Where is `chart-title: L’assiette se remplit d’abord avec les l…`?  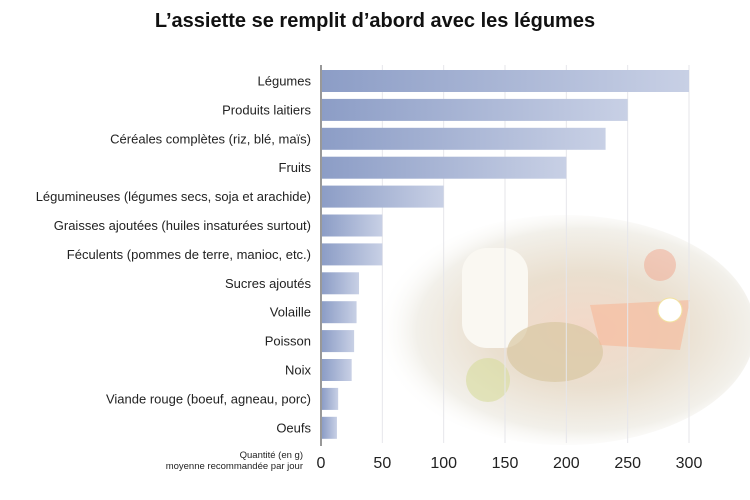 chart-title: L’assiette se remplit d’abord avec les l… is located at coordinates (375, 21).